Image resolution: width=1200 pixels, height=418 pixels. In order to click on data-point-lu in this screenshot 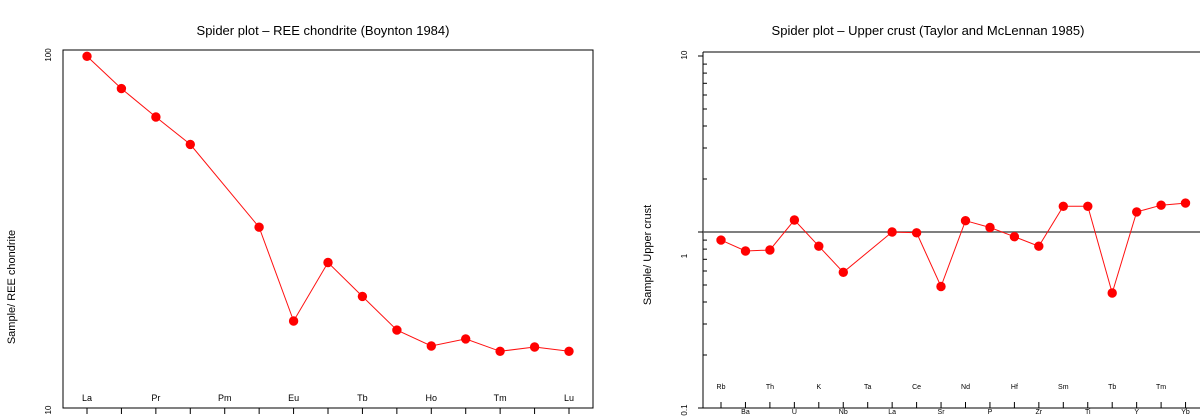, I will do `click(569, 351)`.